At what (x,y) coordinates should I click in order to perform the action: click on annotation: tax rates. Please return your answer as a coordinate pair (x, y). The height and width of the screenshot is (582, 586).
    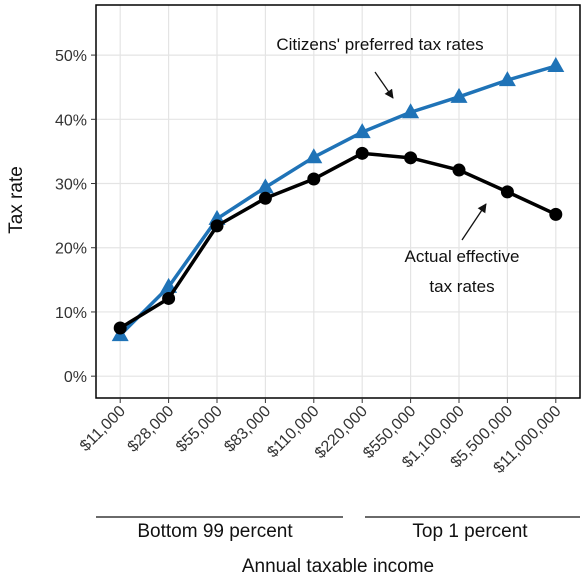
    Looking at the image, I should click on (461, 286).